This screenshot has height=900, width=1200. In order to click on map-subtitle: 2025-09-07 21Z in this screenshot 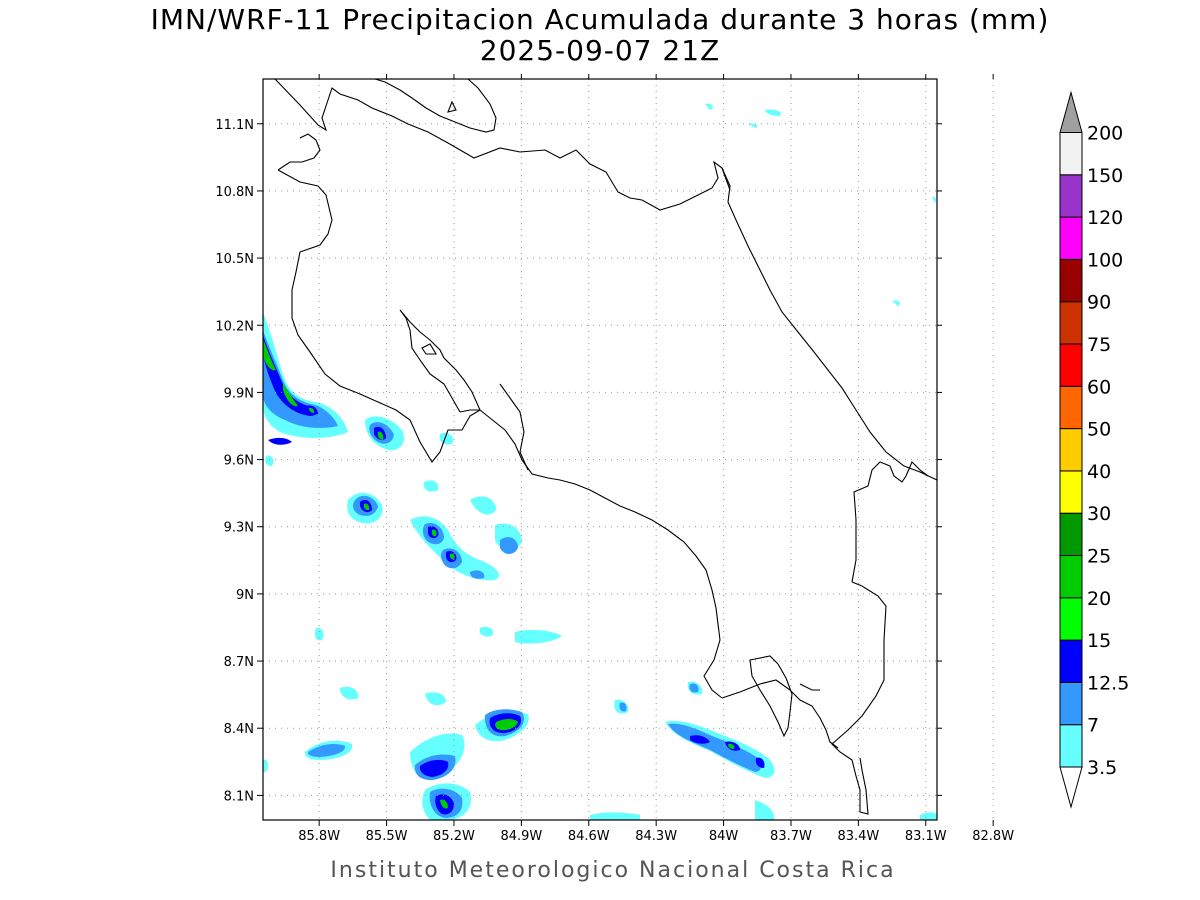, I will do `click(600, 50)`.